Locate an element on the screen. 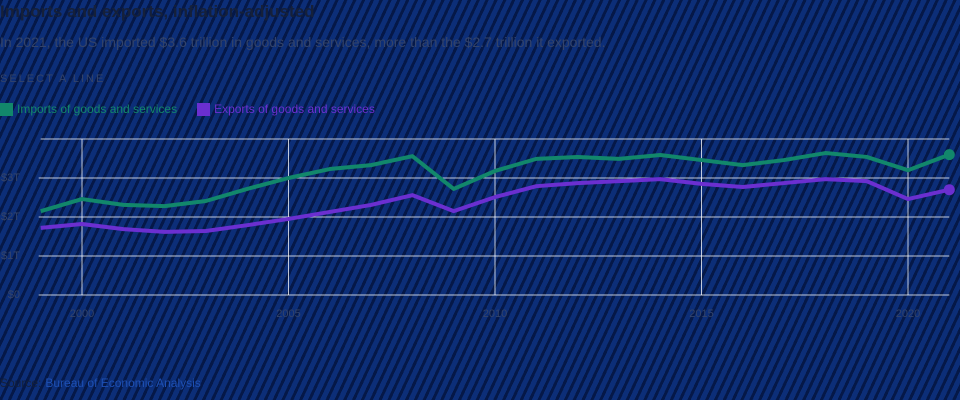 Image resolution: width=960 pixels, height=400 pixels. x-tick-label: 2010 is located at coordinates (495, 314).